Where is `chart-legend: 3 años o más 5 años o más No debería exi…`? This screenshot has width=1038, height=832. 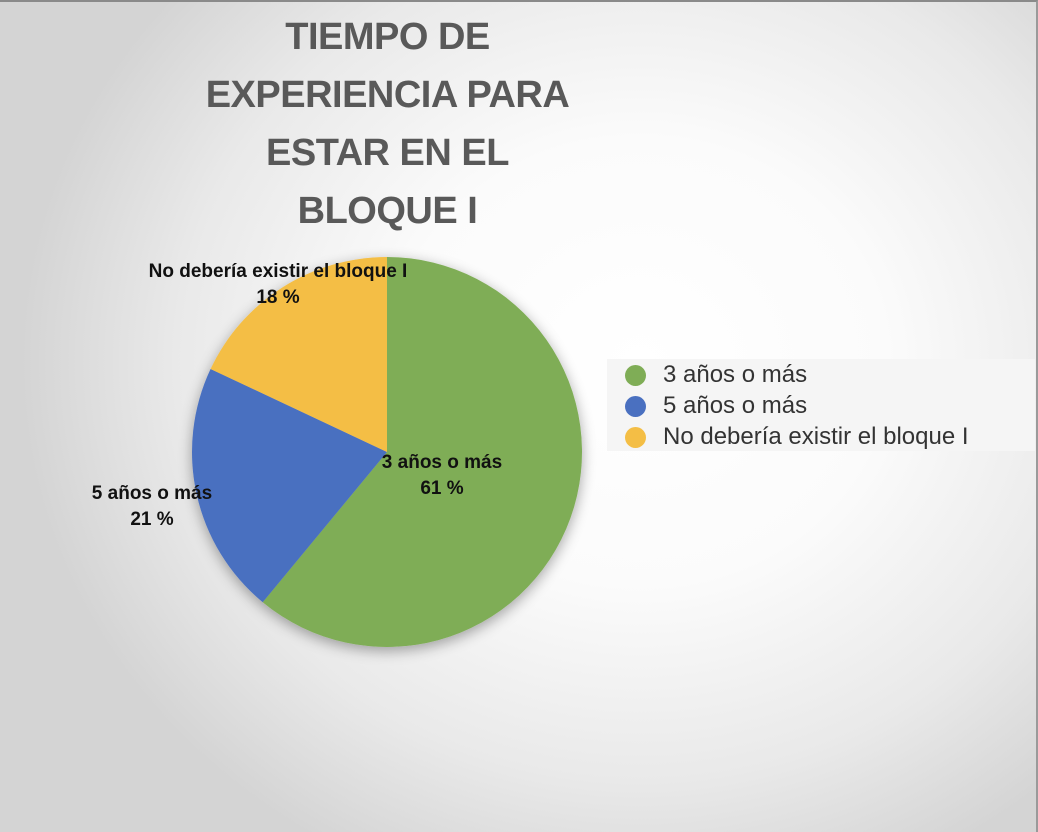
chart-legend: 3 años o más 5 años o más No debería exi… is located at coordinates (821, 405).